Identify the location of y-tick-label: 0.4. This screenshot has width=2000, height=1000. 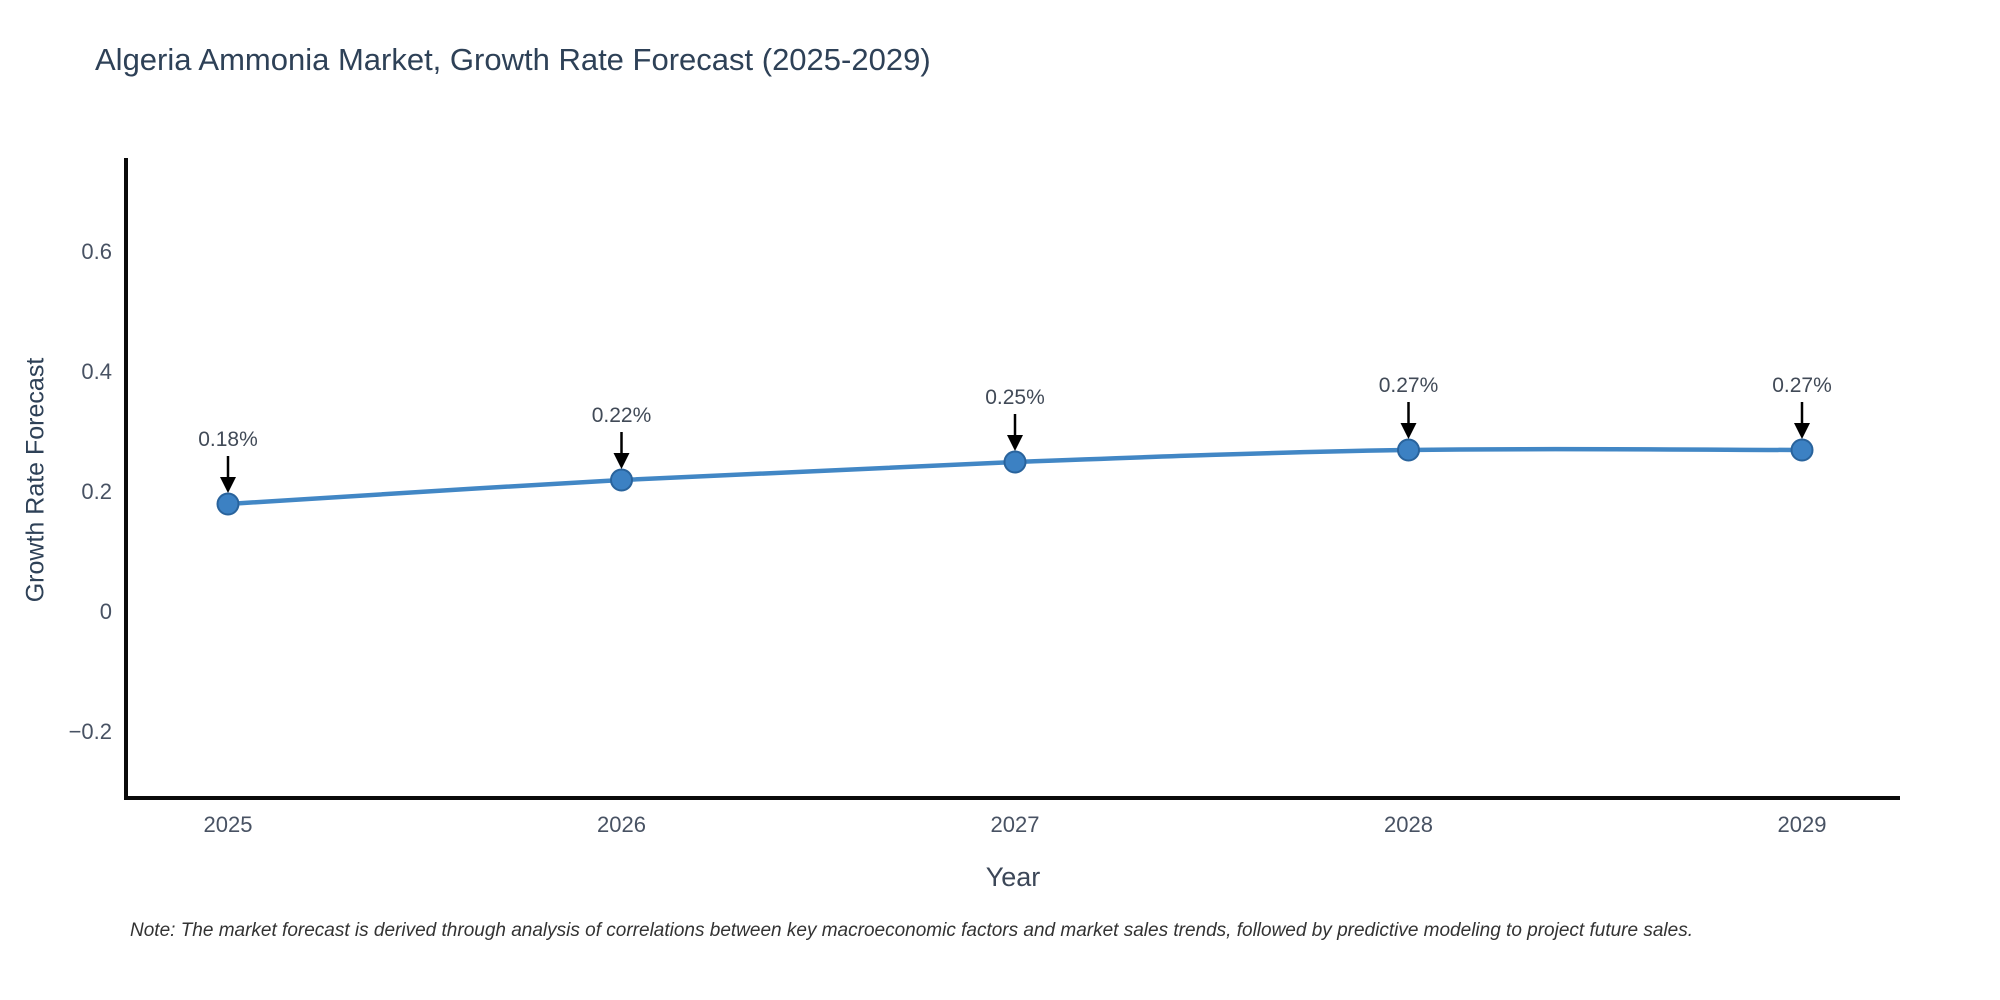
(96, 371).